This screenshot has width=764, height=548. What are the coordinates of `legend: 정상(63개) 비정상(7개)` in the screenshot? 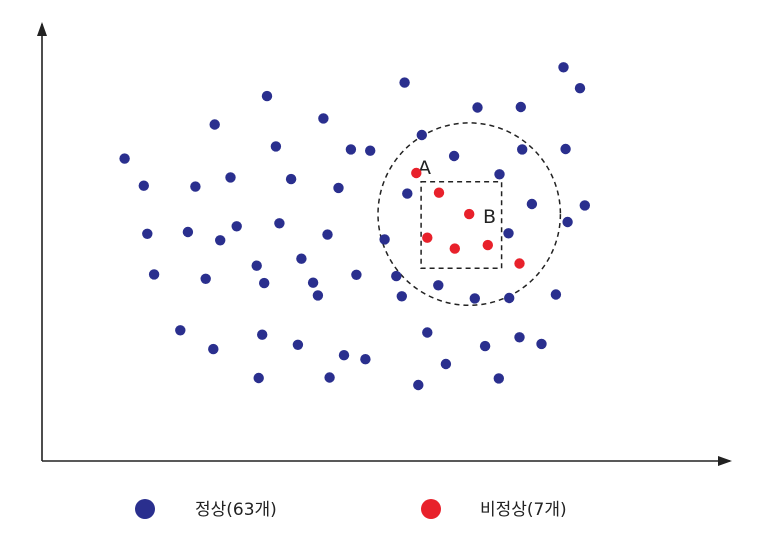 It's located at (351, 509).